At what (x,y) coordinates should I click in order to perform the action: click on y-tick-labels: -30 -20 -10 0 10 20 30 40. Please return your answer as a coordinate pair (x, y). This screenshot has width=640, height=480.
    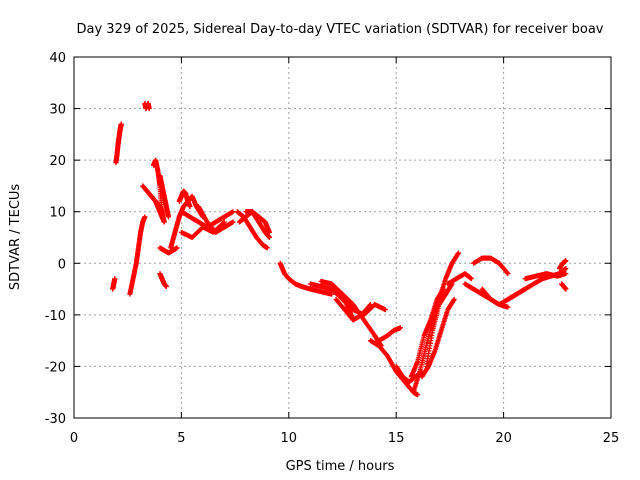
    Looking at the image, I should click on (55, 239).